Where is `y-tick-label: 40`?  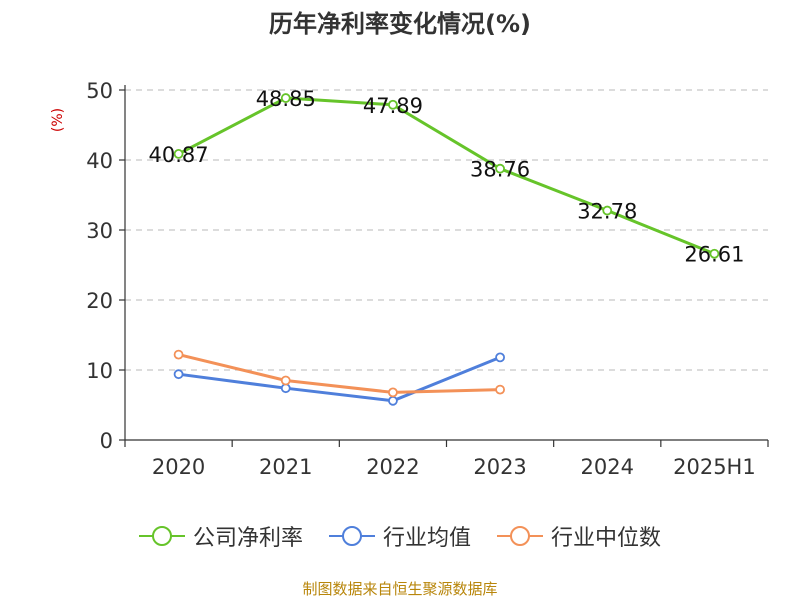
y-tick-label: 40 is located at coordinates (99, 161).